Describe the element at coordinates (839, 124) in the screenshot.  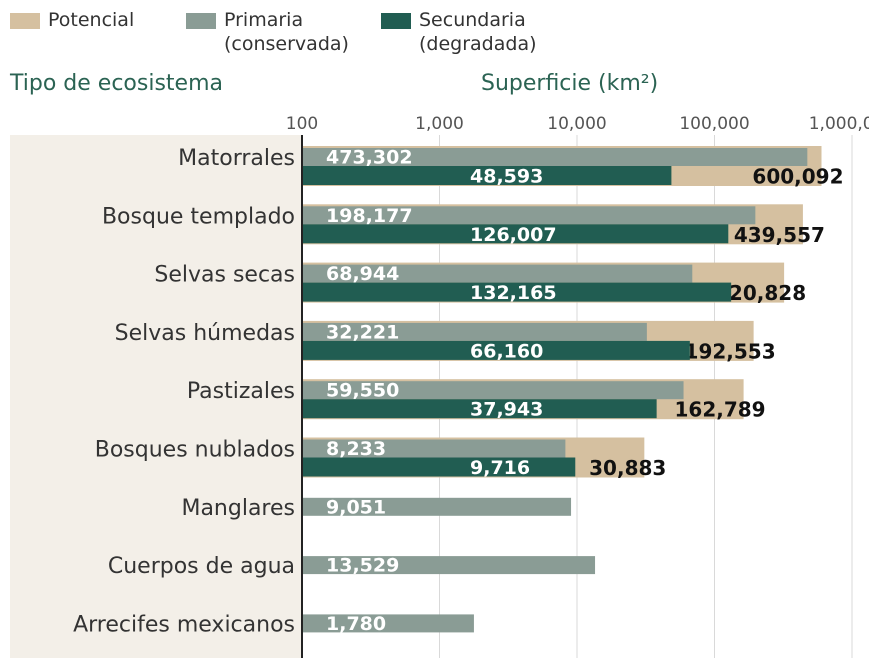
I see `x-tick-label: 1,000,000` at that location.